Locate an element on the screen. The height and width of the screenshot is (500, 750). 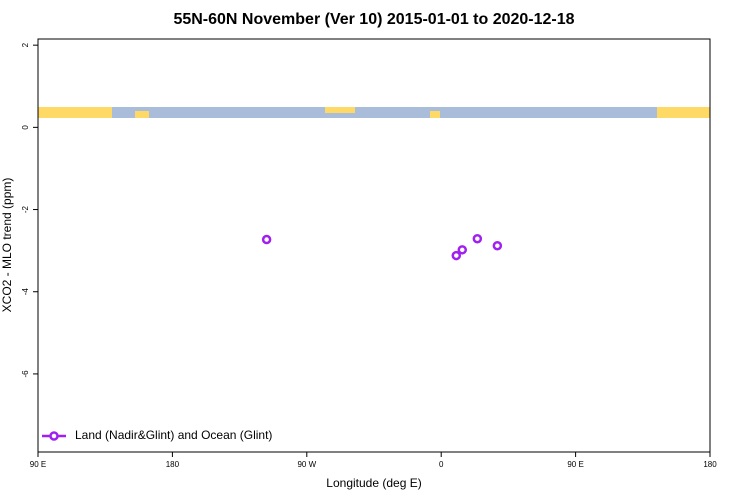
x-axis-label: Longitude (deg E) is located at coordinates (373, 483).